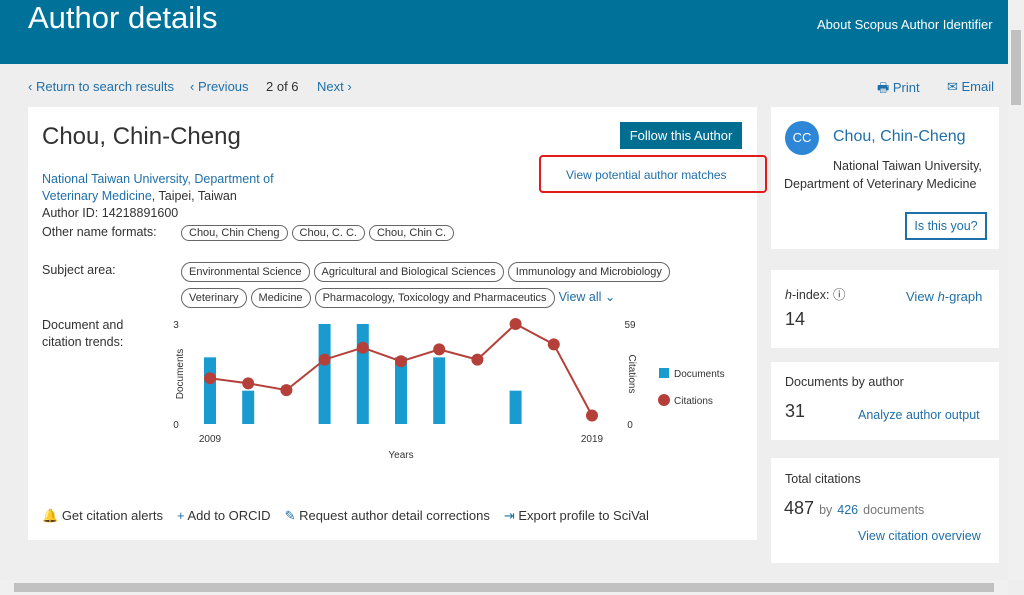 This screenshot has height=595, width=1024. I want to click on subject-pill: Veterinary, so click(214, 298).